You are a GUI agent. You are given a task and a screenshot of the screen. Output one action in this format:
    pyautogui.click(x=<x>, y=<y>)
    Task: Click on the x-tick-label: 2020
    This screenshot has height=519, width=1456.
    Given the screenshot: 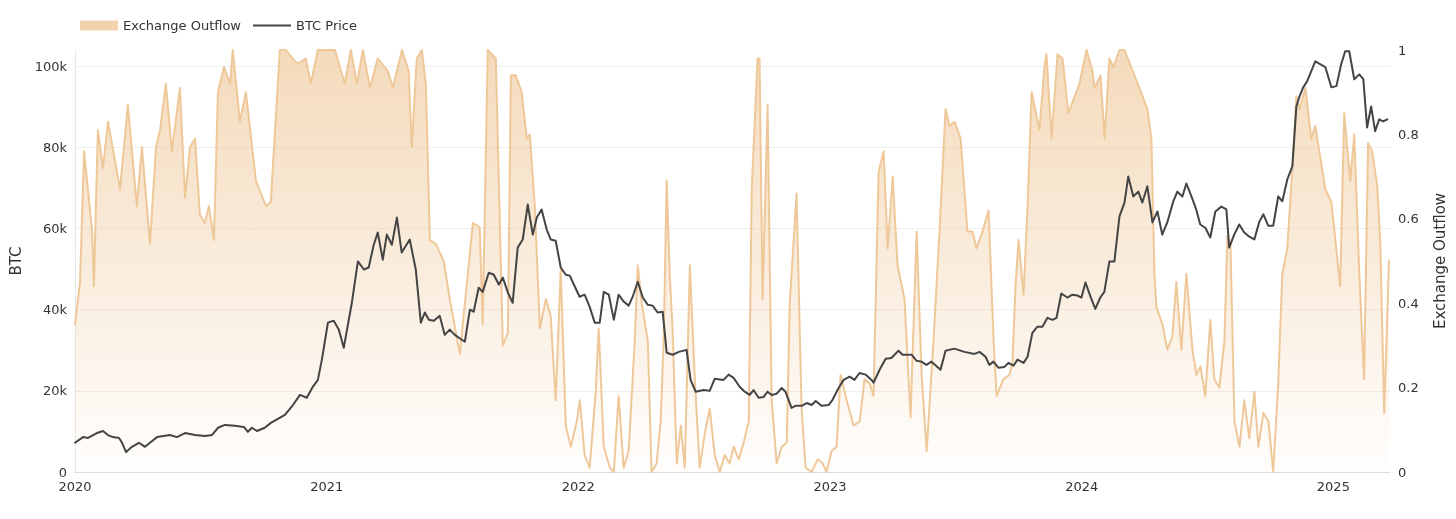 What is the action you would take?
    pyautogui.click(x=75, y=486)
    